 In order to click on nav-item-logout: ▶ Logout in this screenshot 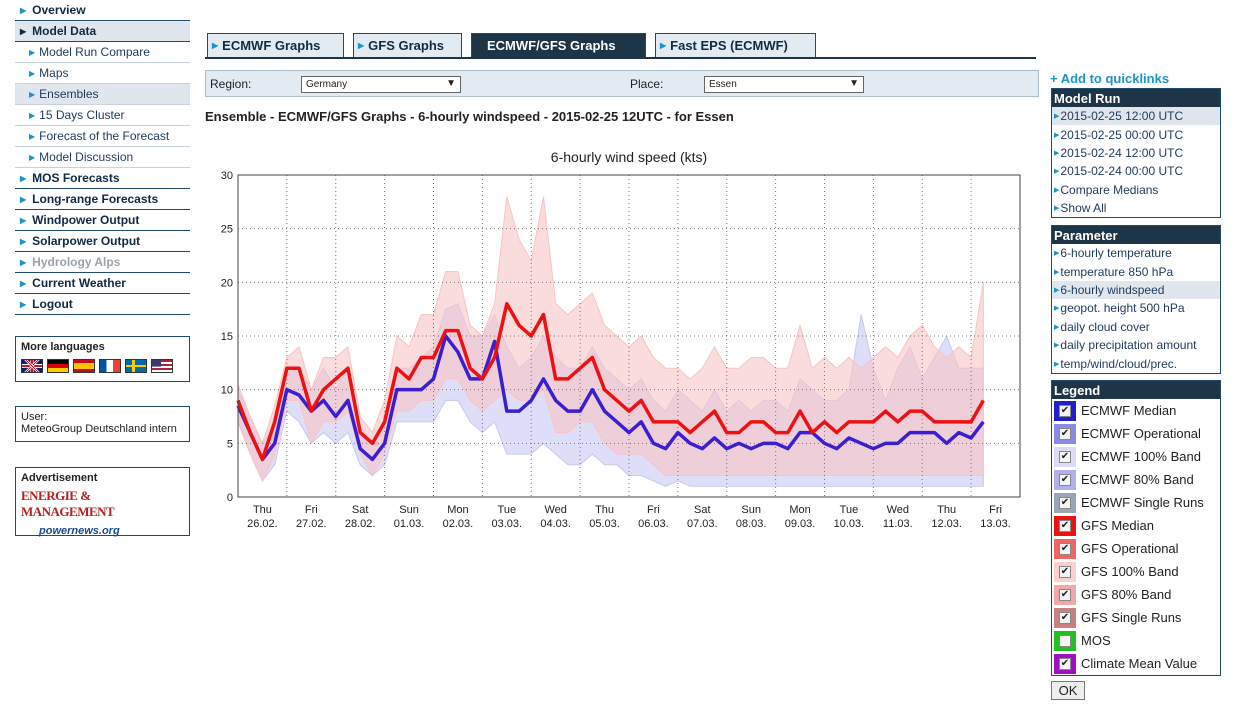, I will do `click(102, 304)`.